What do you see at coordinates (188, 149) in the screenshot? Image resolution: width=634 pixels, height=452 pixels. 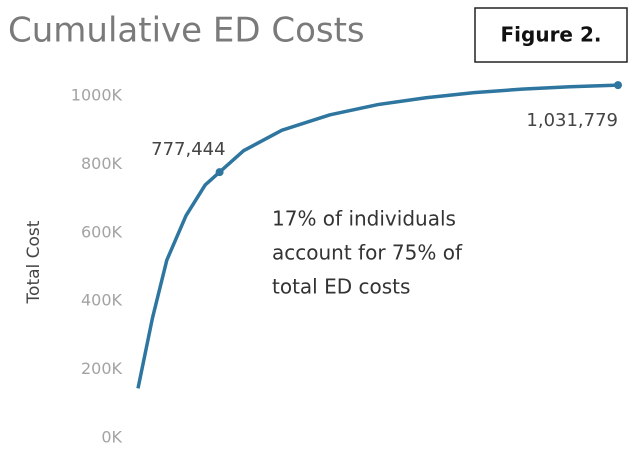 I see `data-label: 777,444` at bounding box center [188, 149].